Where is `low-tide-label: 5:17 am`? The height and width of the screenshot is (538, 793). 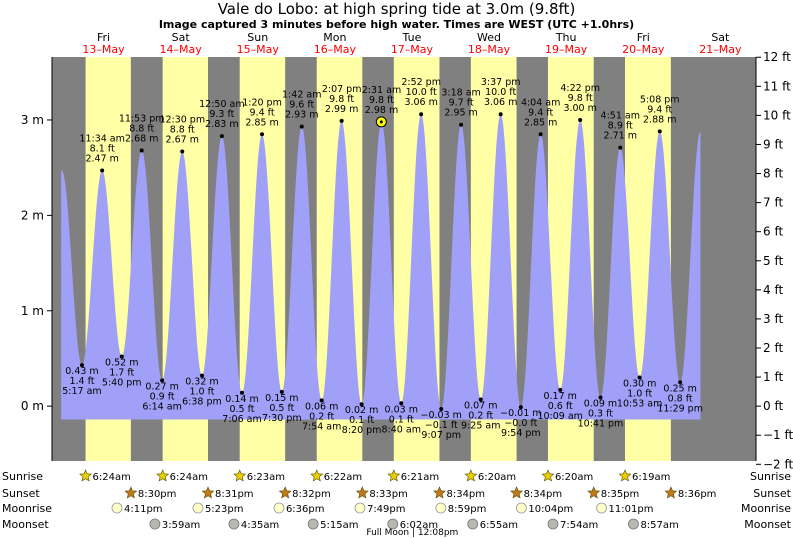 low-tide-label: 5:17 am is located at coordinates (81, 391).